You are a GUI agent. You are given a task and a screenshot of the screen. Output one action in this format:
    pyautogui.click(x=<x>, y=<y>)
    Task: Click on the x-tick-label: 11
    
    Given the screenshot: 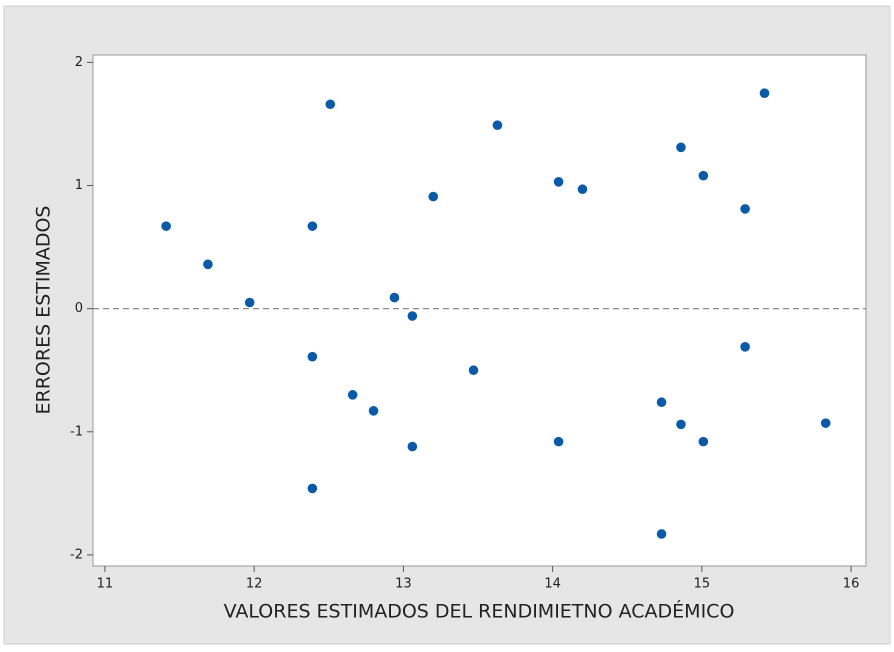 What is the action you would take?
    pyautogui.click(x=105, y=584)
    